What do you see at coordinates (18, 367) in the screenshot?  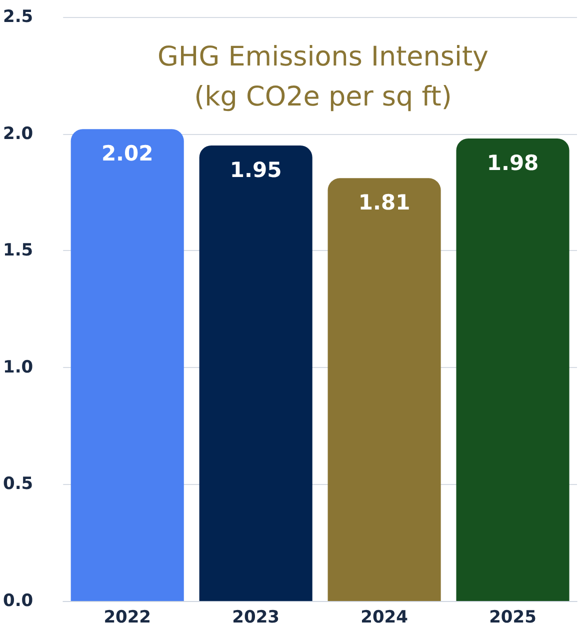 I see `y-tick-label: 1.0` at bounding box center [18, 367].